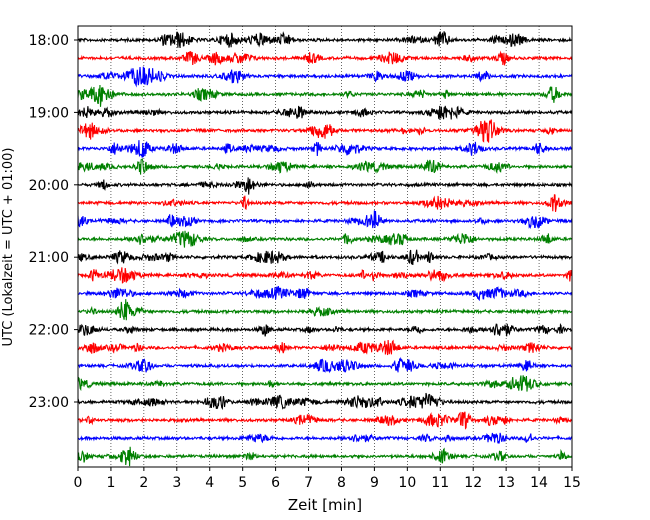 This screenshot has width=650, height=520. Describe the element at coordinates (78, 483) in the screenshot. I see `x-tick-label: 0` at that location.